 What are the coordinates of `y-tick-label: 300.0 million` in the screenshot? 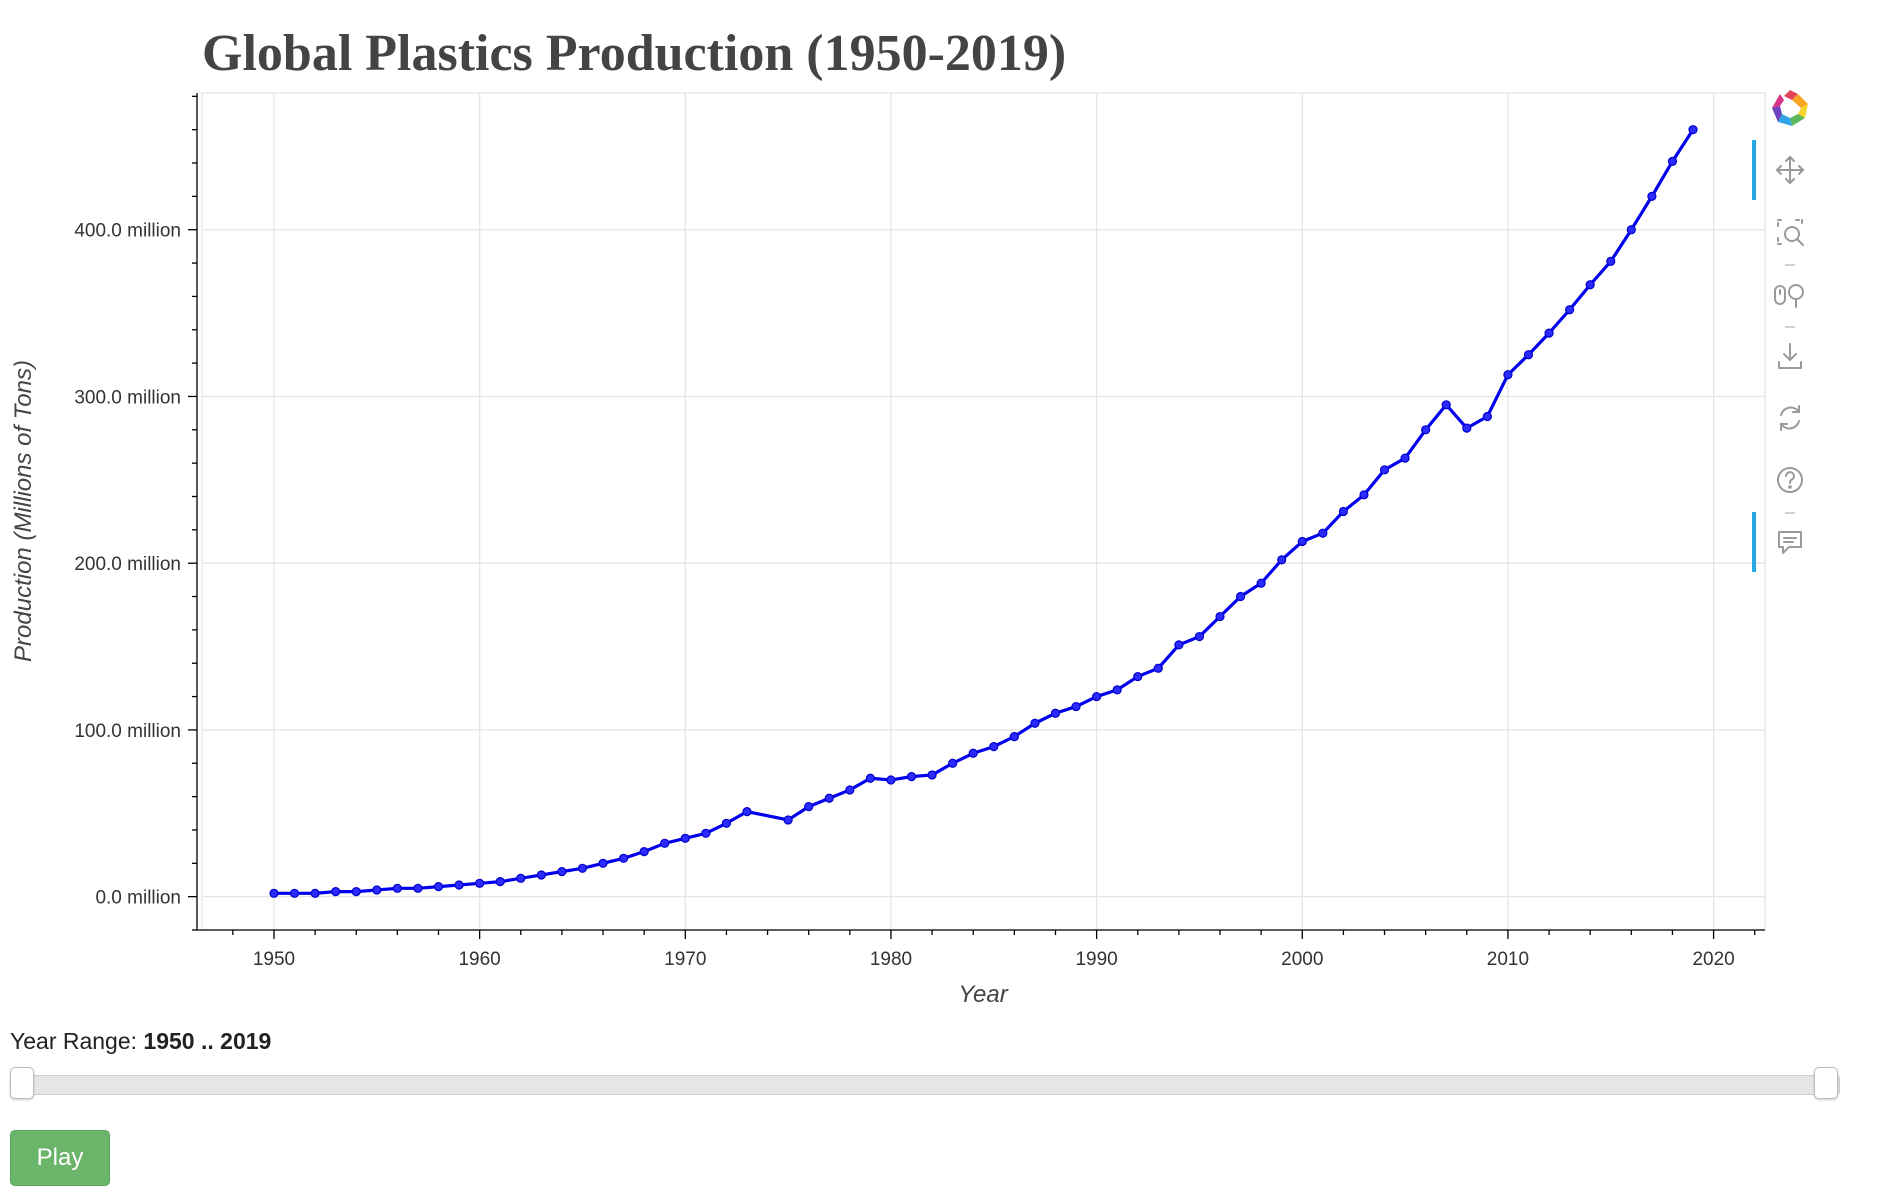 It's located at (127, 397).